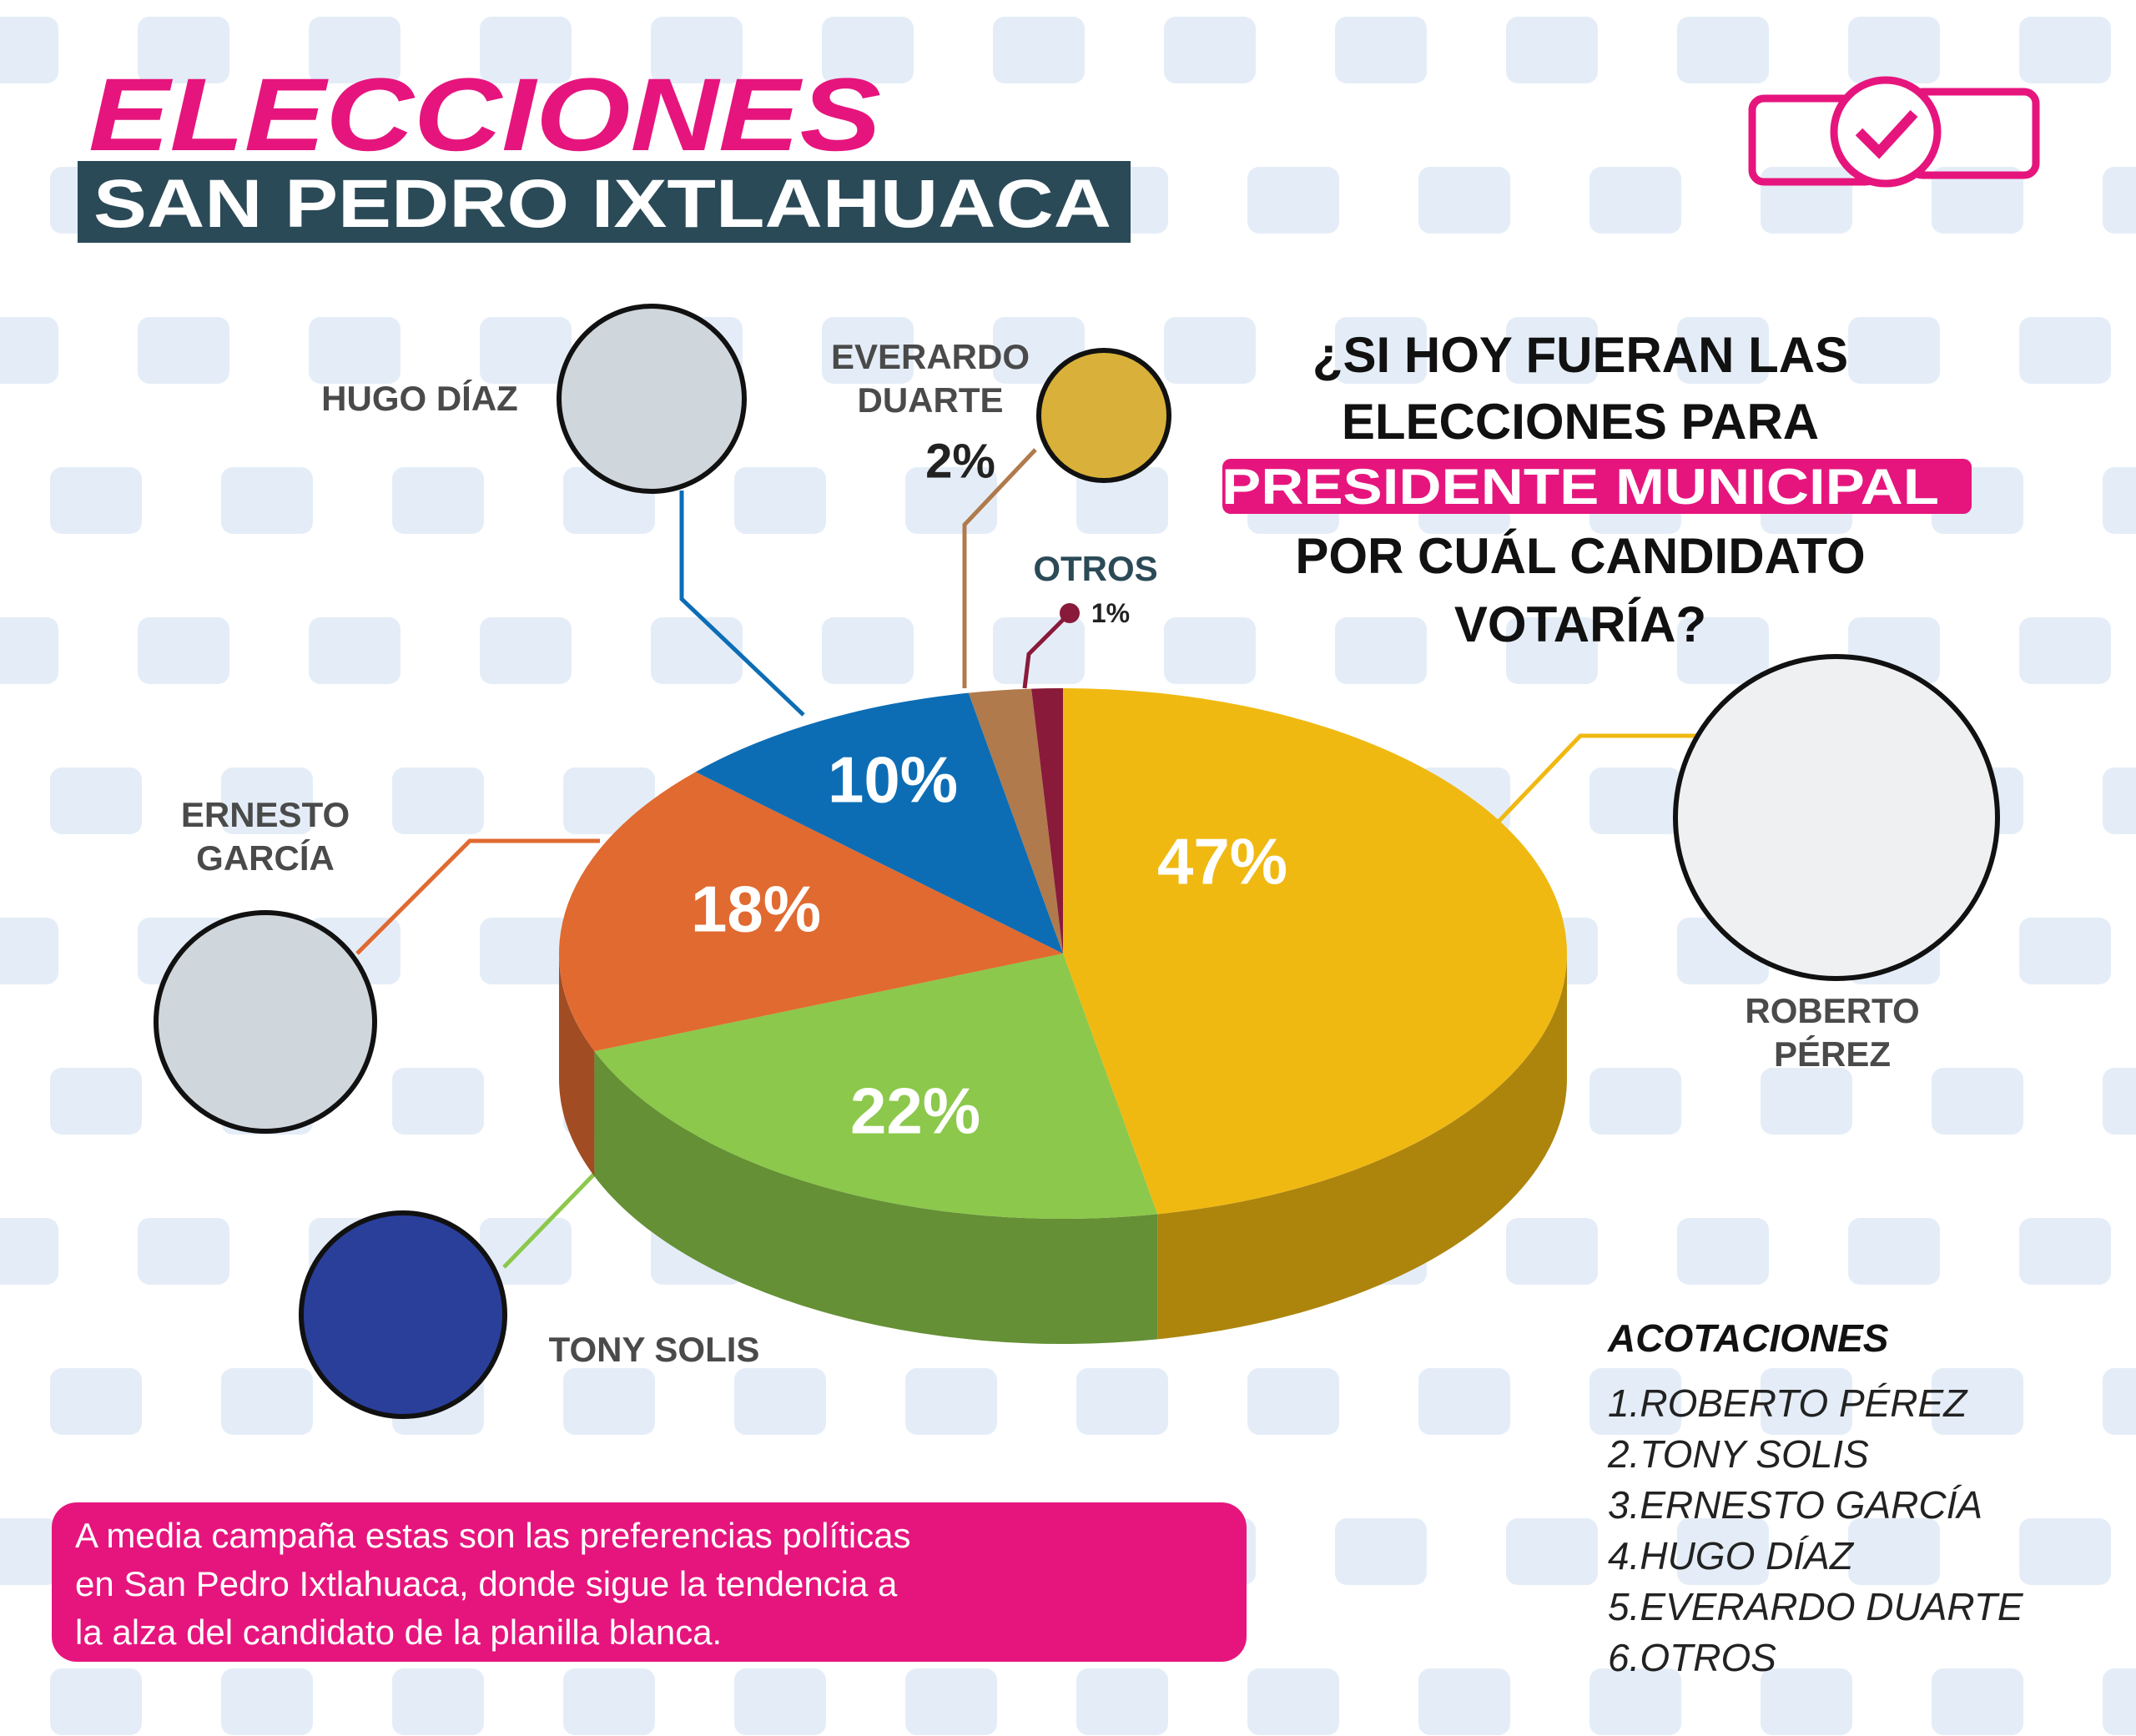 The width and height of the screenshot is (2136, 1736). Describe the element at coordinates (756, 908) in the screenshot. I see `value-label: 18%` at that location.